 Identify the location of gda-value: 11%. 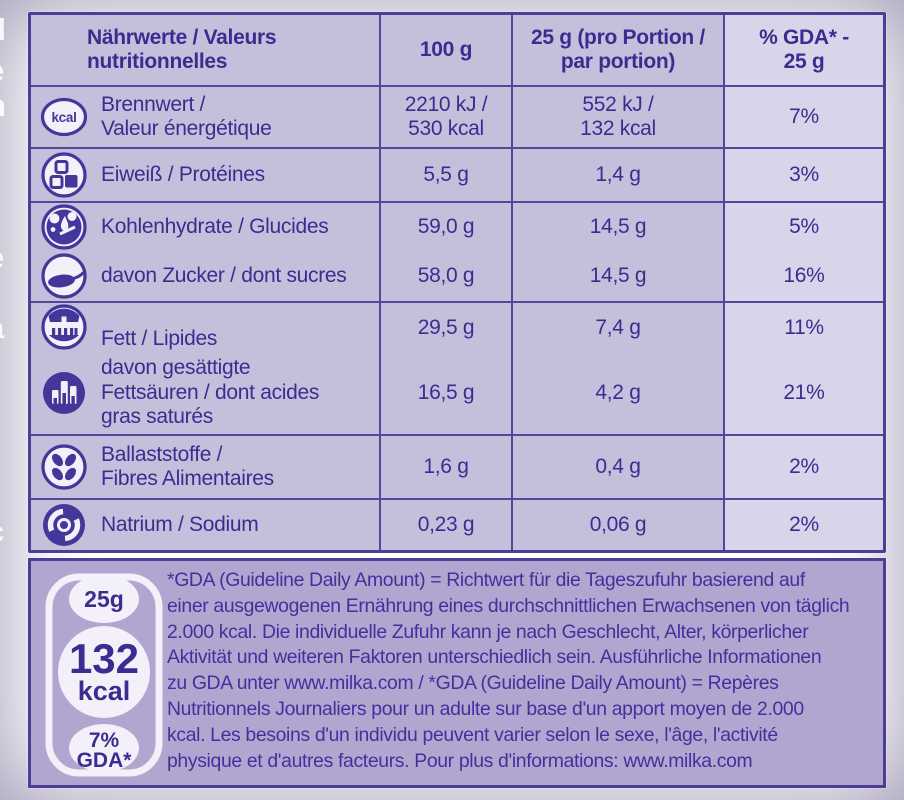
(803, 327).